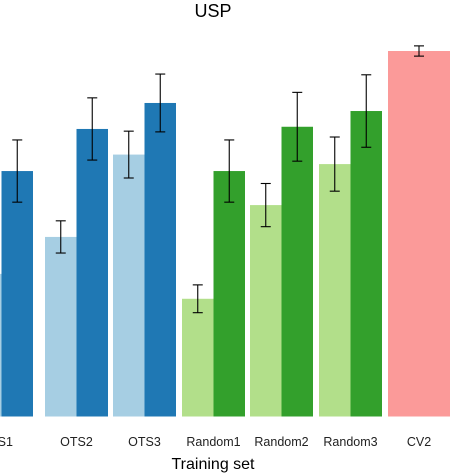 The image size is (474, 474). I want to click on tick-label-random2: Random2, so click(281, 442).